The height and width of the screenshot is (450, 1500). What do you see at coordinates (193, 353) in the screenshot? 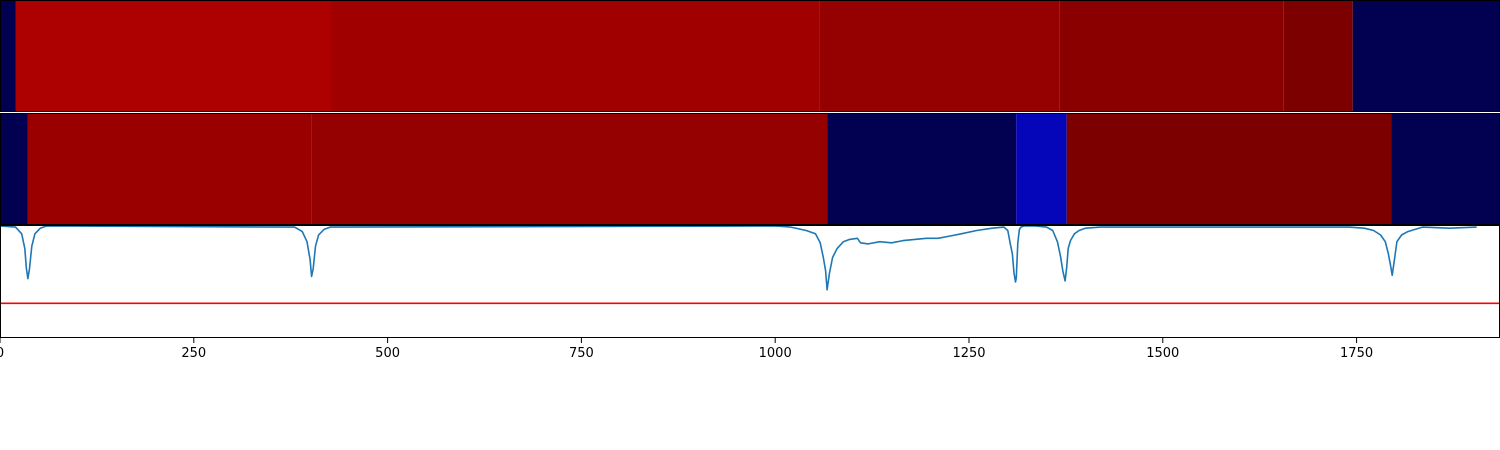
I see `x-tick-label: 250` at bounding box center [193, 353].